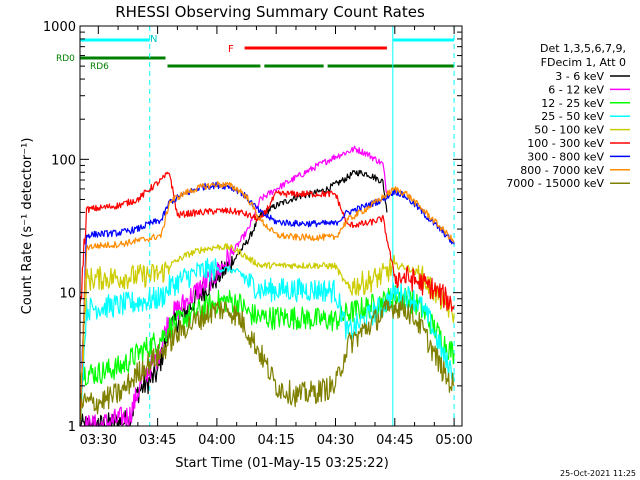 The width and height of the screenshot is (640, 480). I want to click on y-tick-label: 100, so click(63, 160).